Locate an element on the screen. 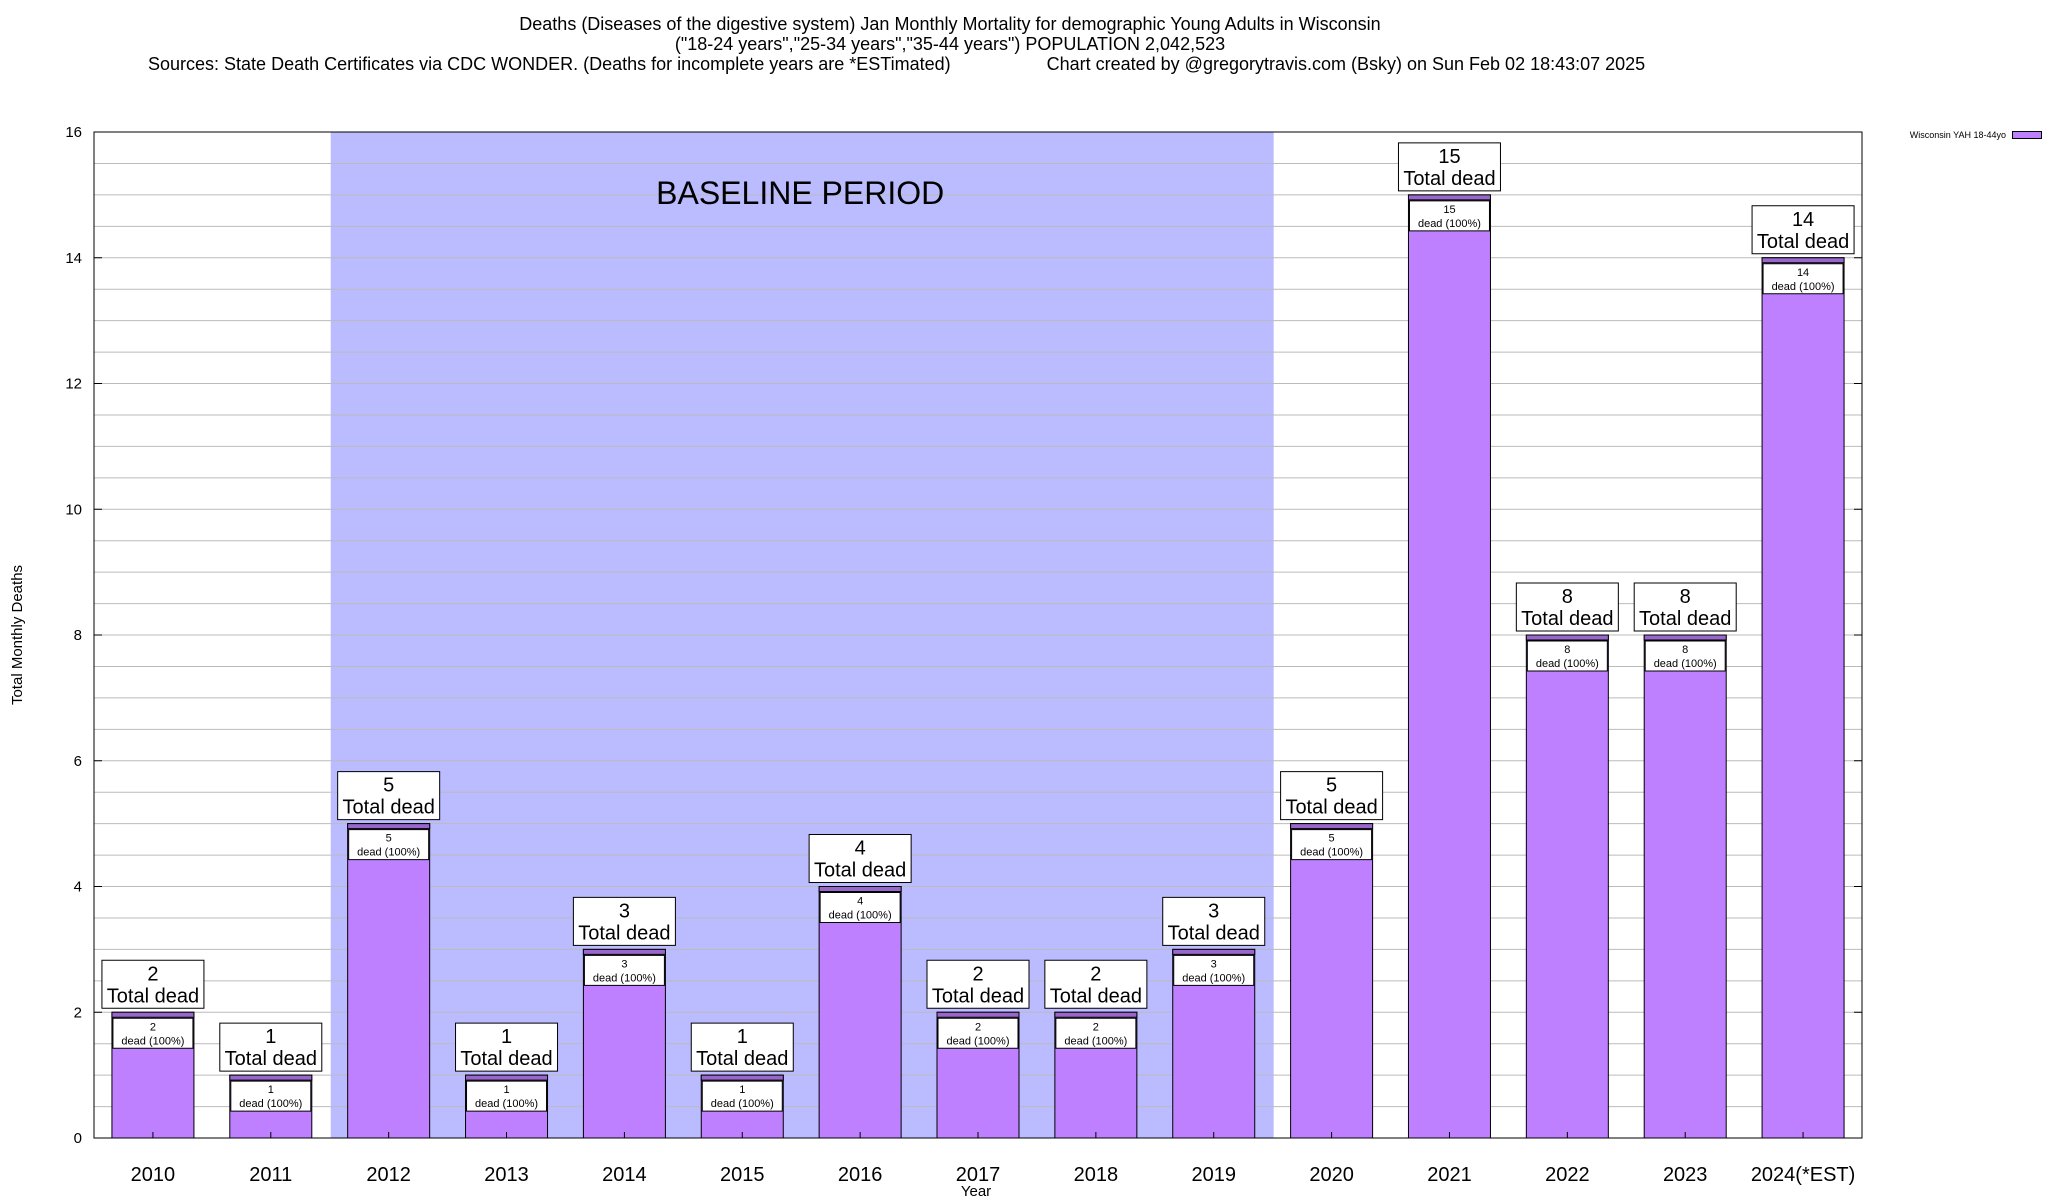  total-label-value: 15 is located at coordinates (1449, 157).